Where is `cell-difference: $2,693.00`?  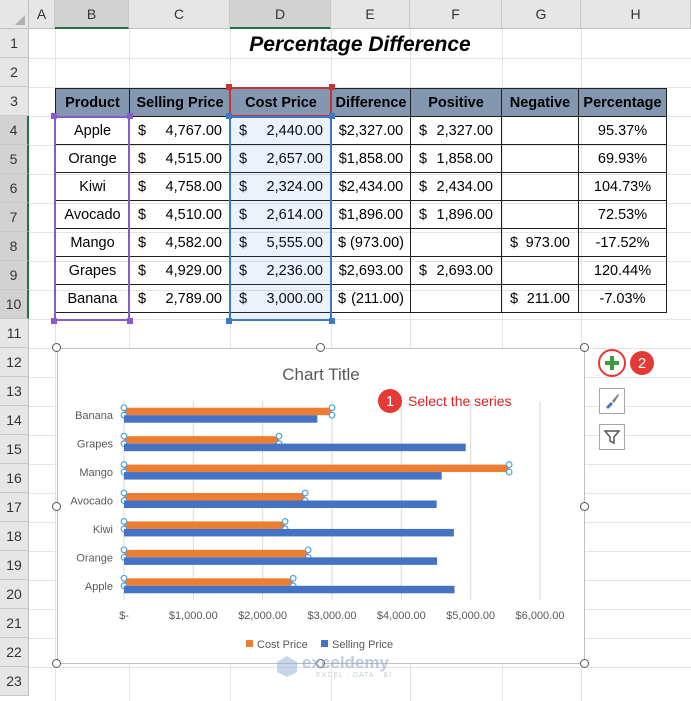
cell-difference: $2,693.00 is located at coordinates (371, 270).